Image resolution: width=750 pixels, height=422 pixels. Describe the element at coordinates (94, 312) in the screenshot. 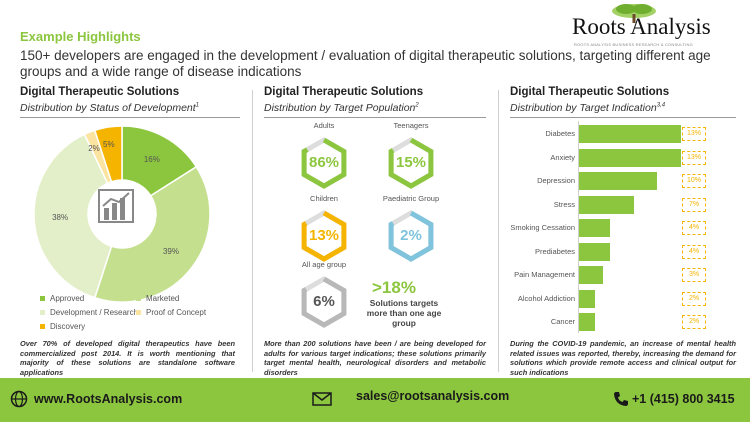

I see `legend-label-development-research: Development / Research` at that location.